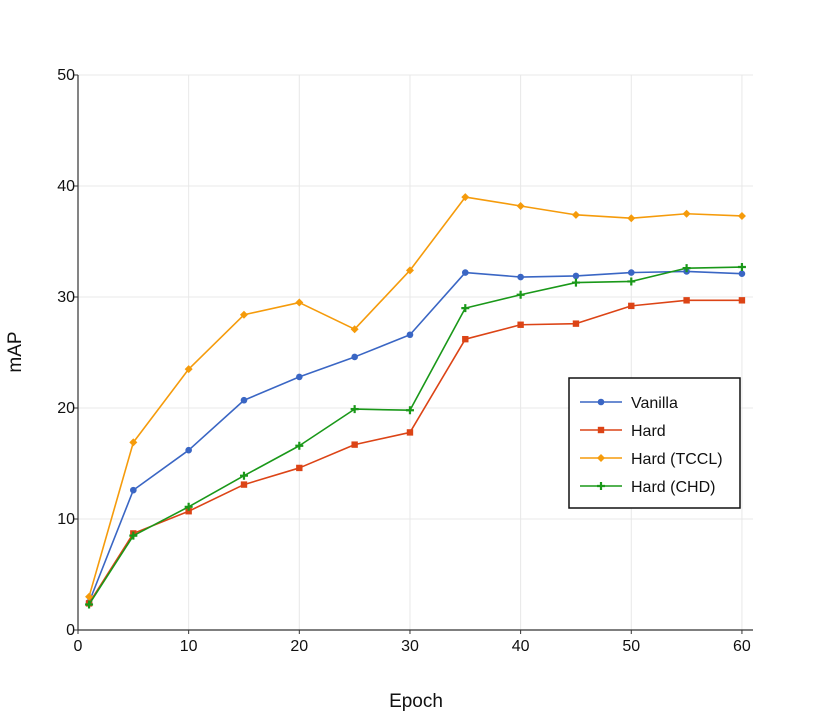 The width and height of the screenshot is (831, 720). What do you see at coordinates (677, 459) in the screenshot?
I see `legend-label: Hard (TCCL)` at bounding box center [677, 459].